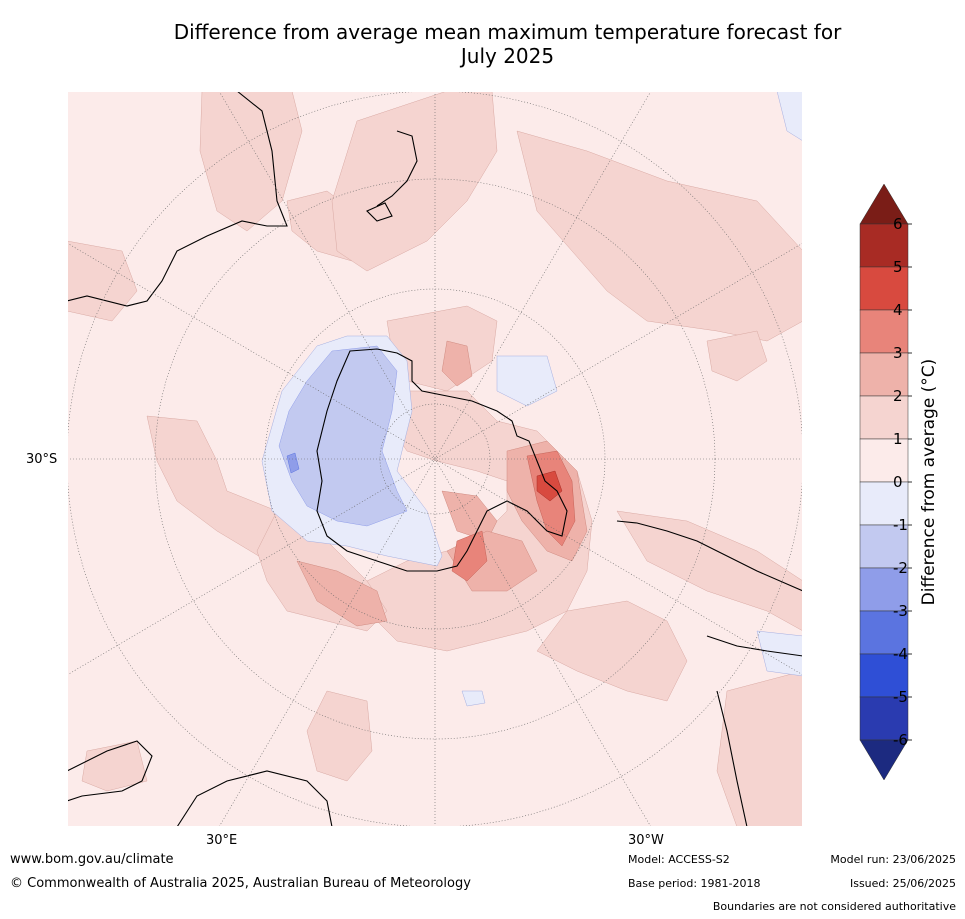  What do you see at coordinates (900, 654) in the screenshot?
I see `colorbar-tick-label: -4` at bounding box center [900, 654].